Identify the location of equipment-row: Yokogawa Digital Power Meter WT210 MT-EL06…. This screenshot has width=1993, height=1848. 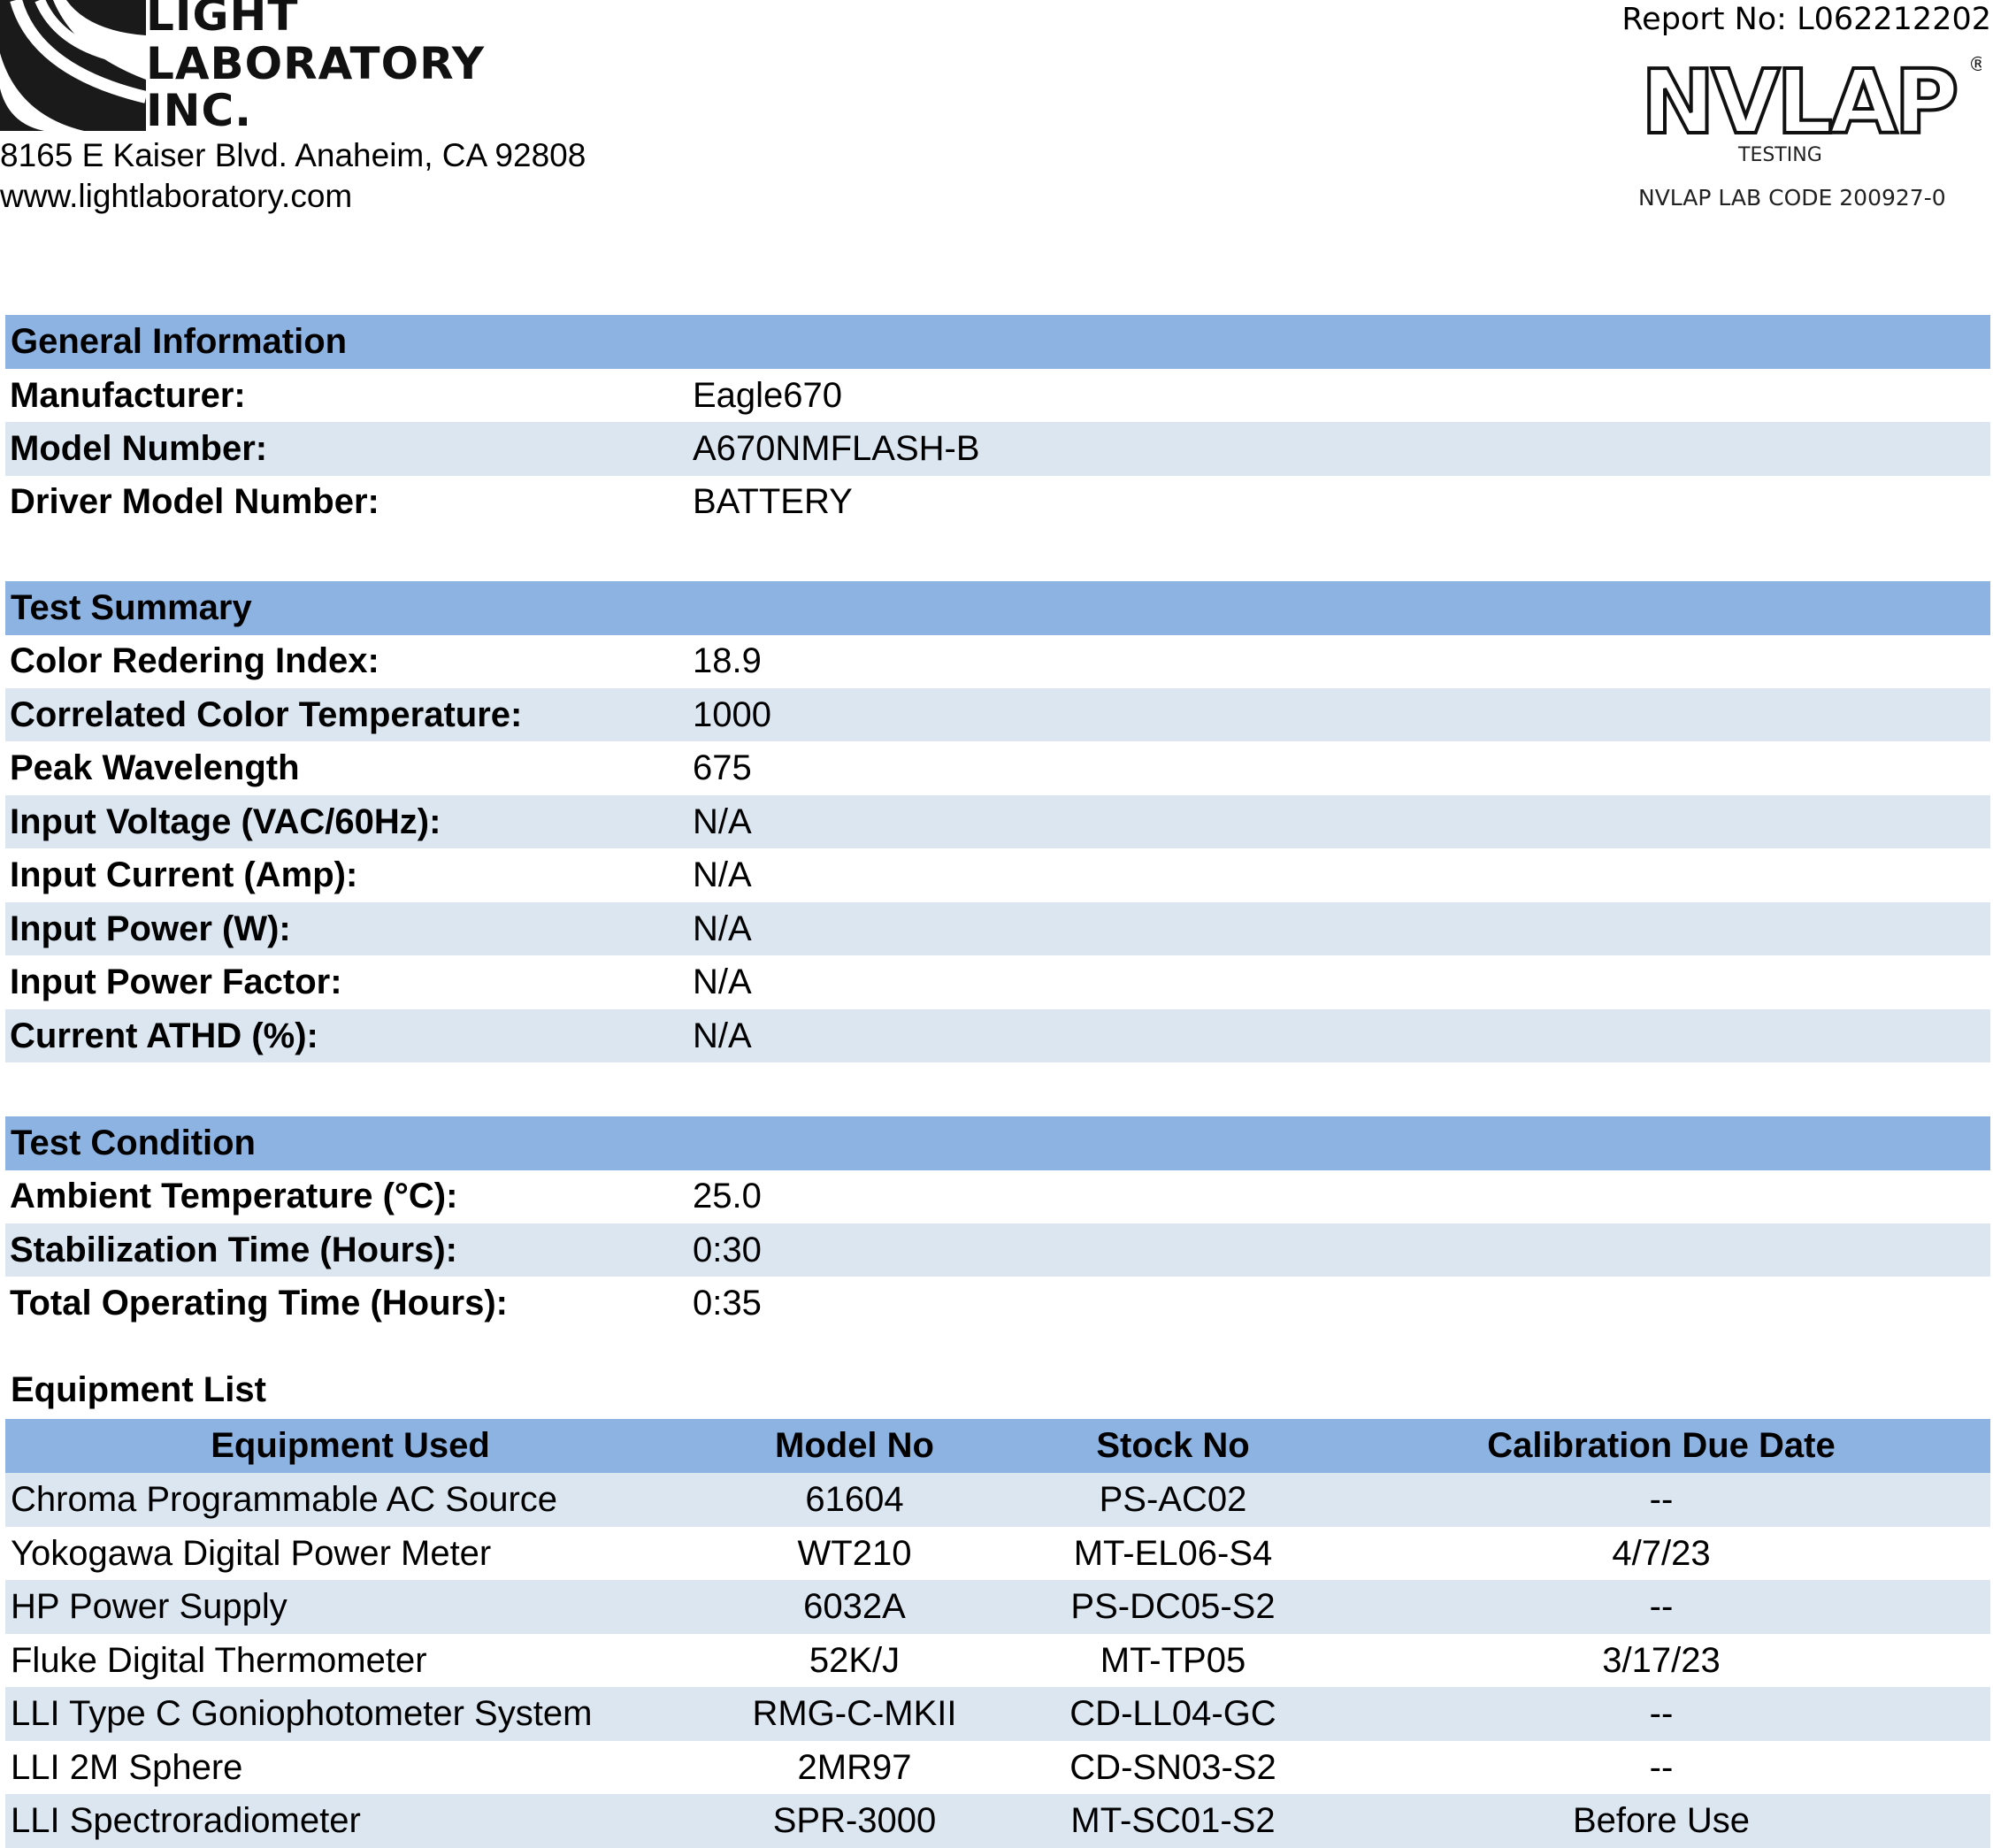
(997, 1554).